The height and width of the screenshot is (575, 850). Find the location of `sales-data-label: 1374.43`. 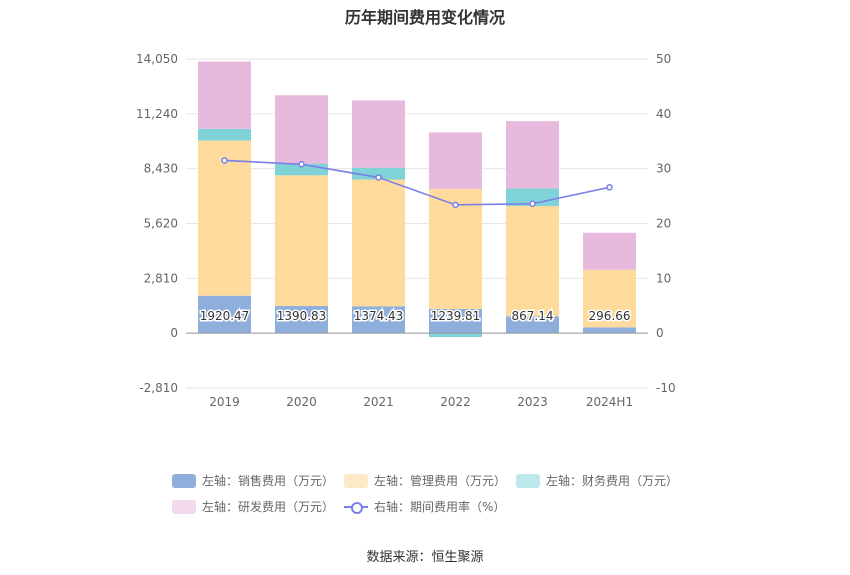

sales-data-label: 1374.43 is located at coordinates (379, 316).